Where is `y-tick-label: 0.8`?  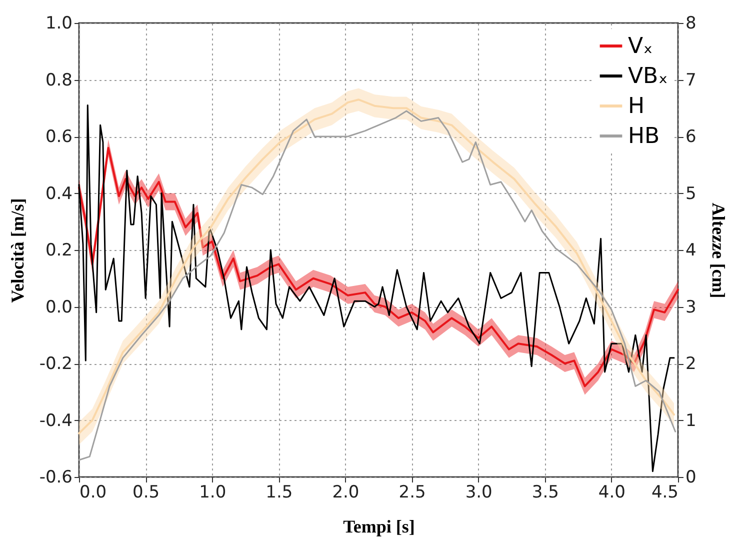 y-tick-label: 0.8 is located at coordinates (58, 80).